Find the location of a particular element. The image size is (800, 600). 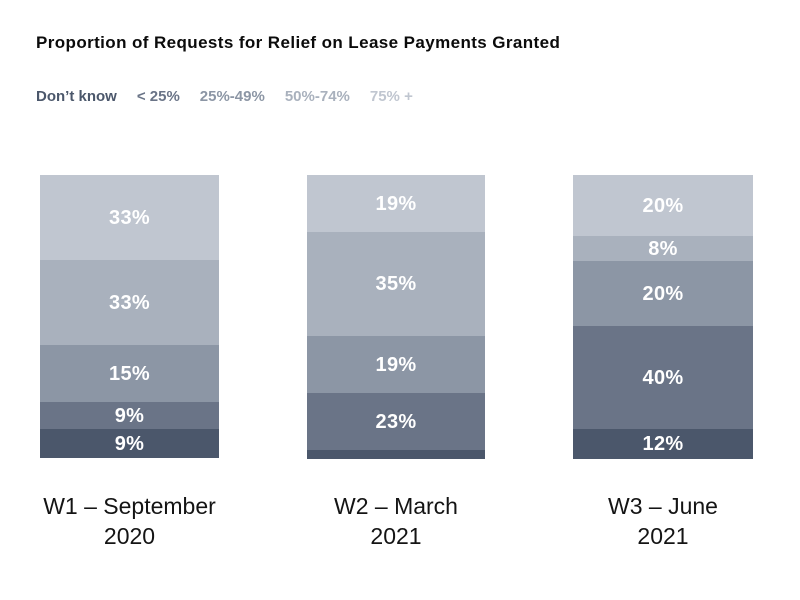

stacked-bar: 19% 35% 19% 23% is located at coordinates (396, 317).